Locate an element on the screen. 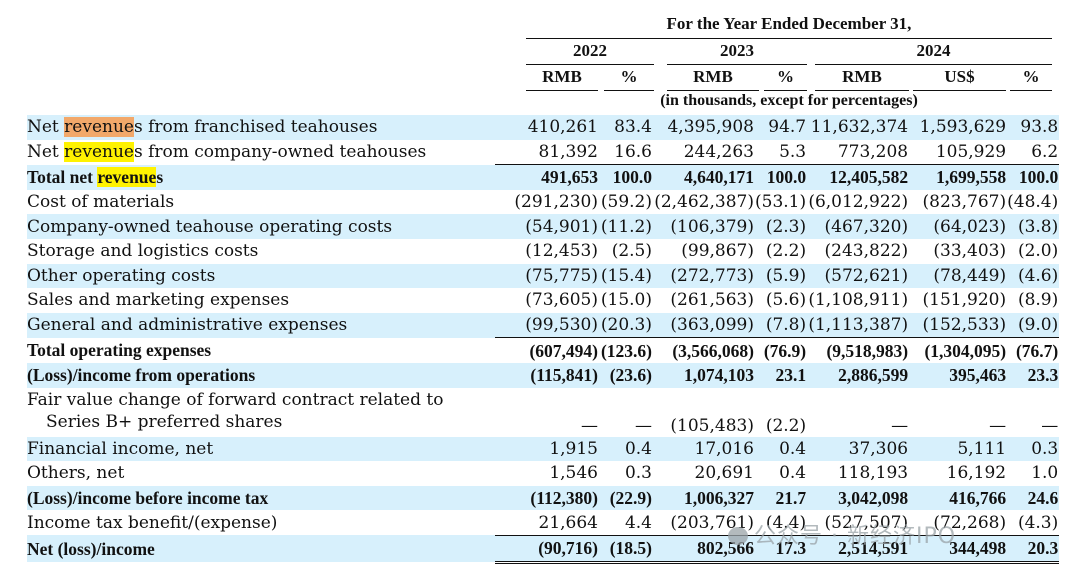 The height and width of the screenshot is (581, 1080). cell-value: (607,494) is located at coordinates (563, 350).